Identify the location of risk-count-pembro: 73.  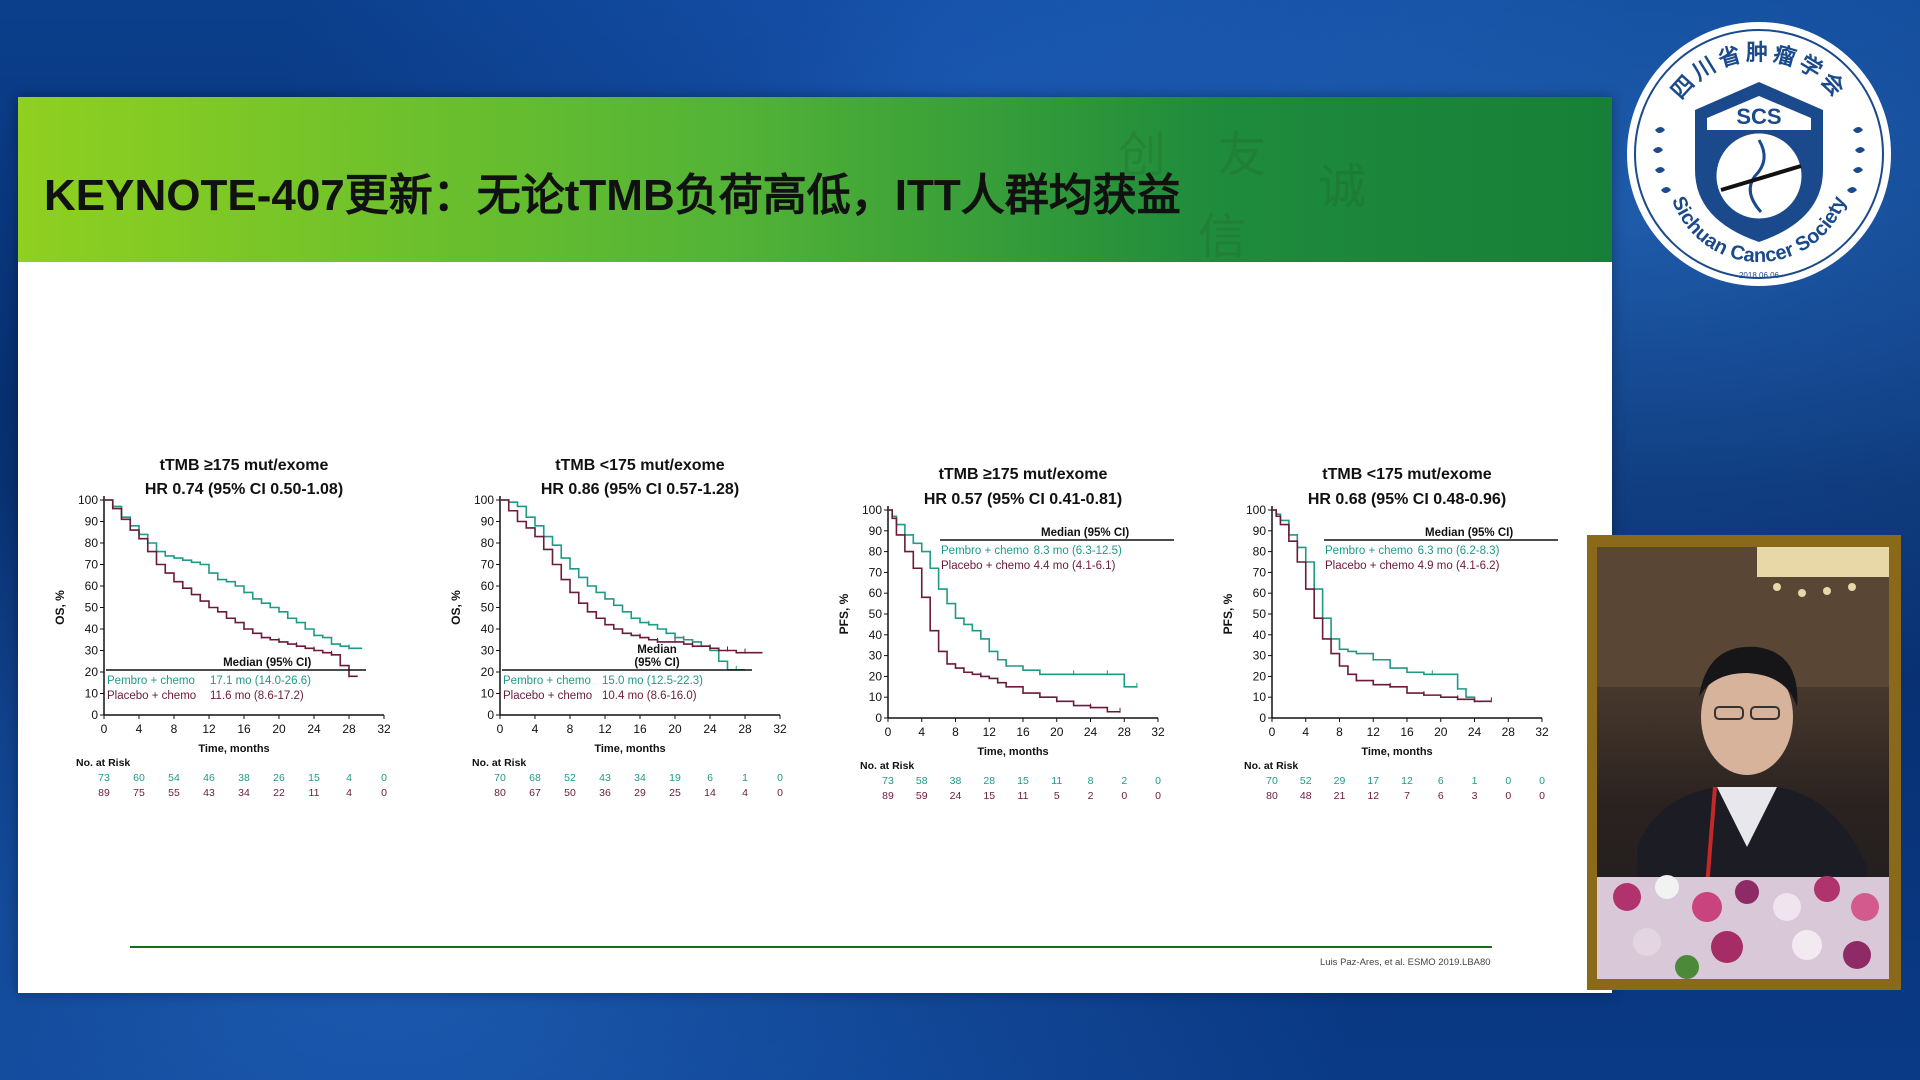
(888, 781).